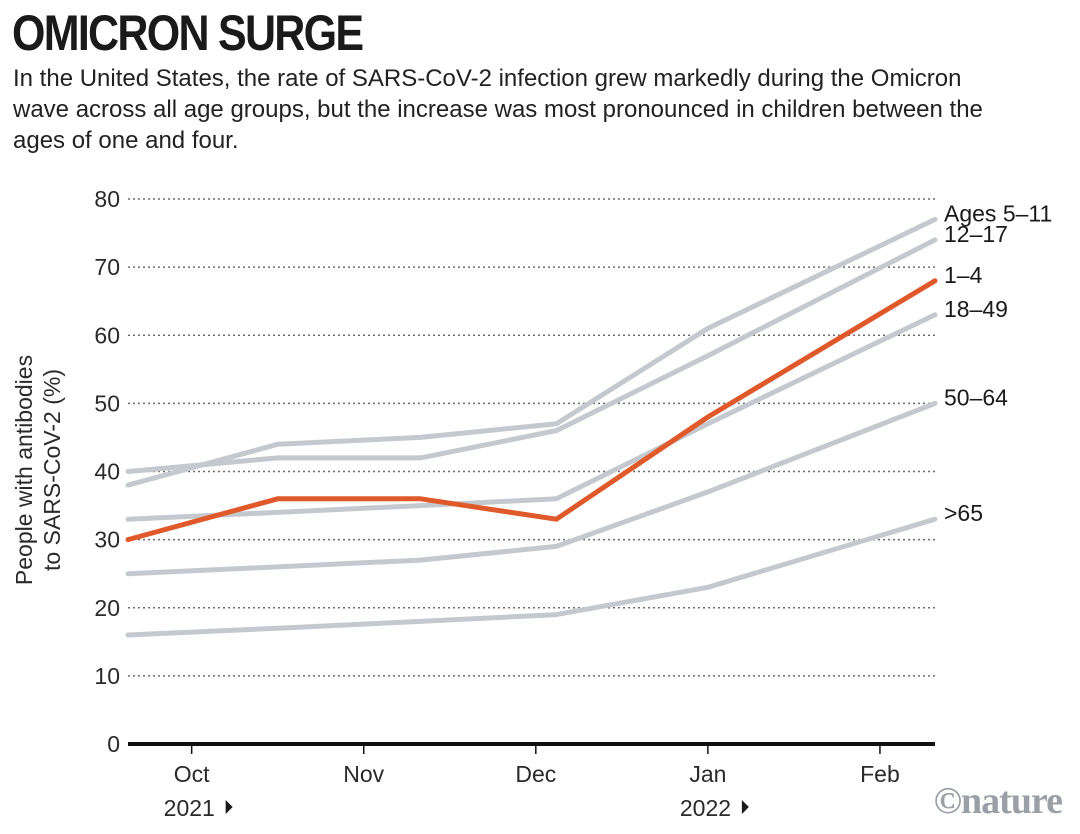 The width and height of the screenshot is (1080, 834). Describe the element at coordinates (107, 472) in the screenshot. I see `y-tick-label-40: 40` at that location.